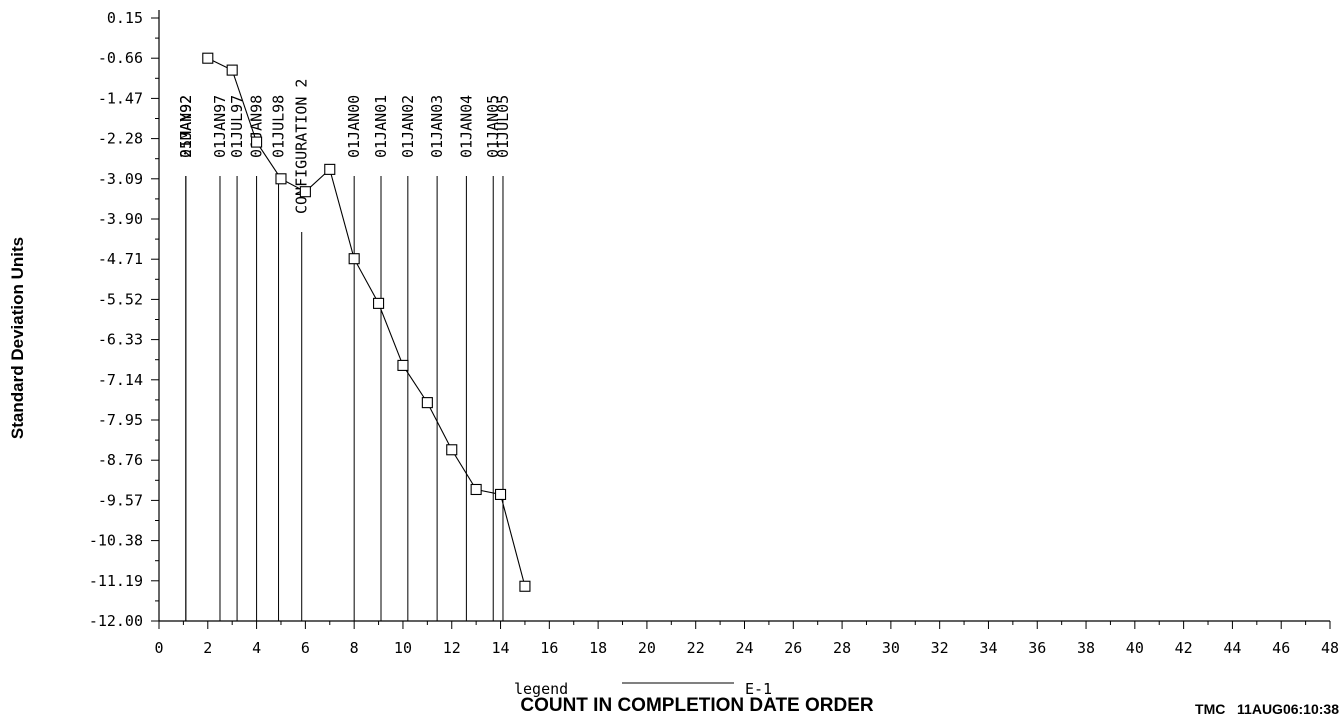 This screenshot has height=720, width=1341. Describe the element at coordinates (501, 648) in the screenshot. I see `x-tick-label: 14` at that location.